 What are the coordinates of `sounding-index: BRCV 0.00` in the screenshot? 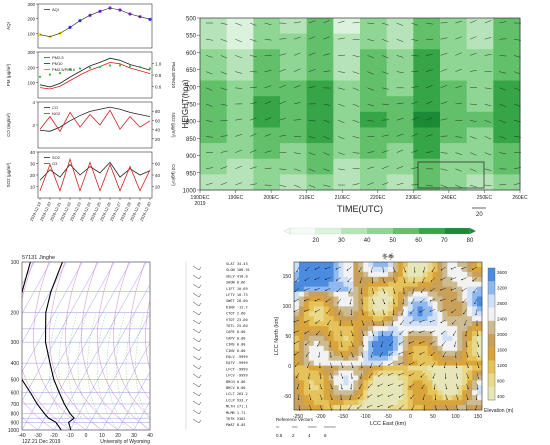 It's located at (235, 388).